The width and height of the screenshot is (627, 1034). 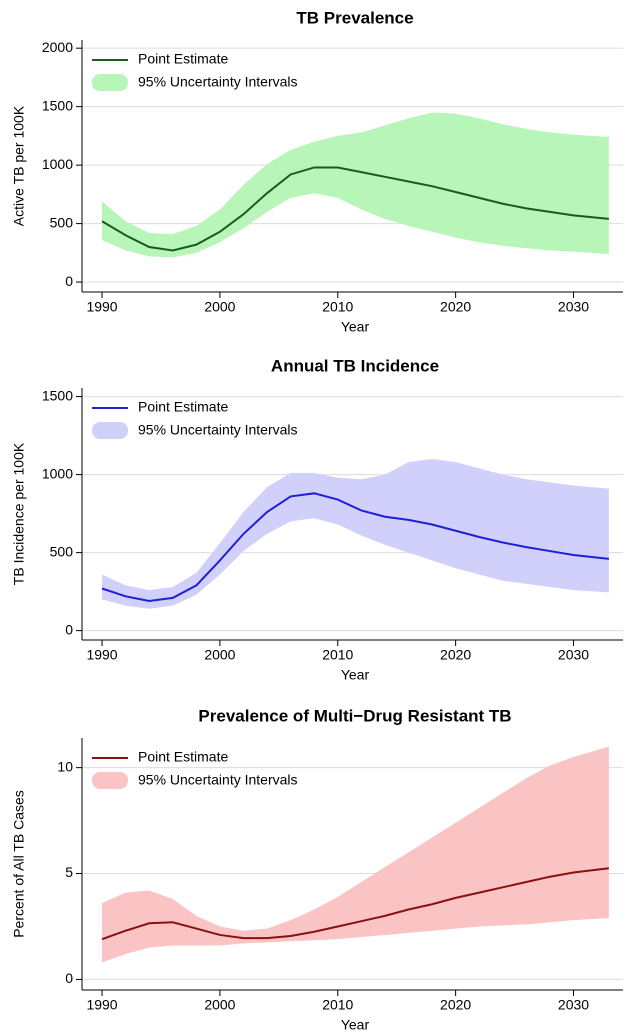 I want to click on y-axis-label: Percent of All TB Cases, so click(x=19, y=864).